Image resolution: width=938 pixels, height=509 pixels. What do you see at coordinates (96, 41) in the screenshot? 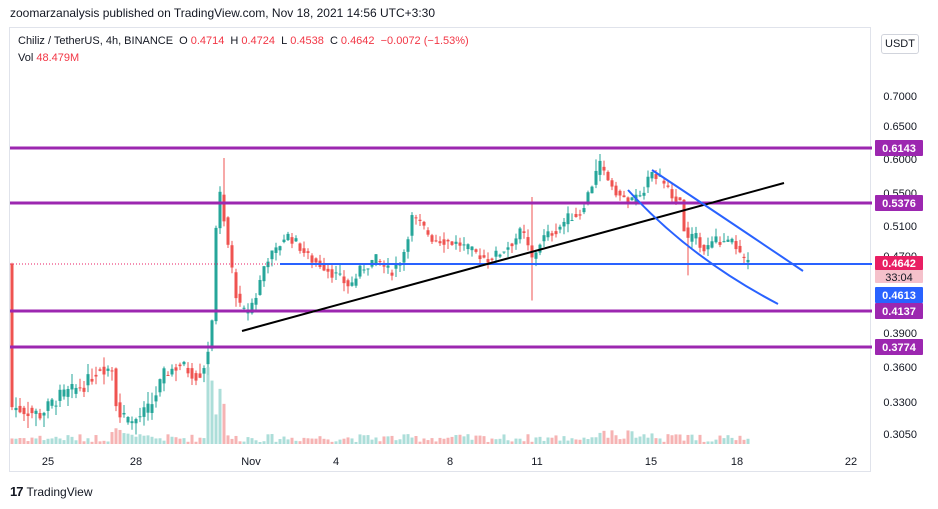
I see `symbol-title: Chiliz / TetherUS, 4h, BINANCE` at bounding box center [96, 41].